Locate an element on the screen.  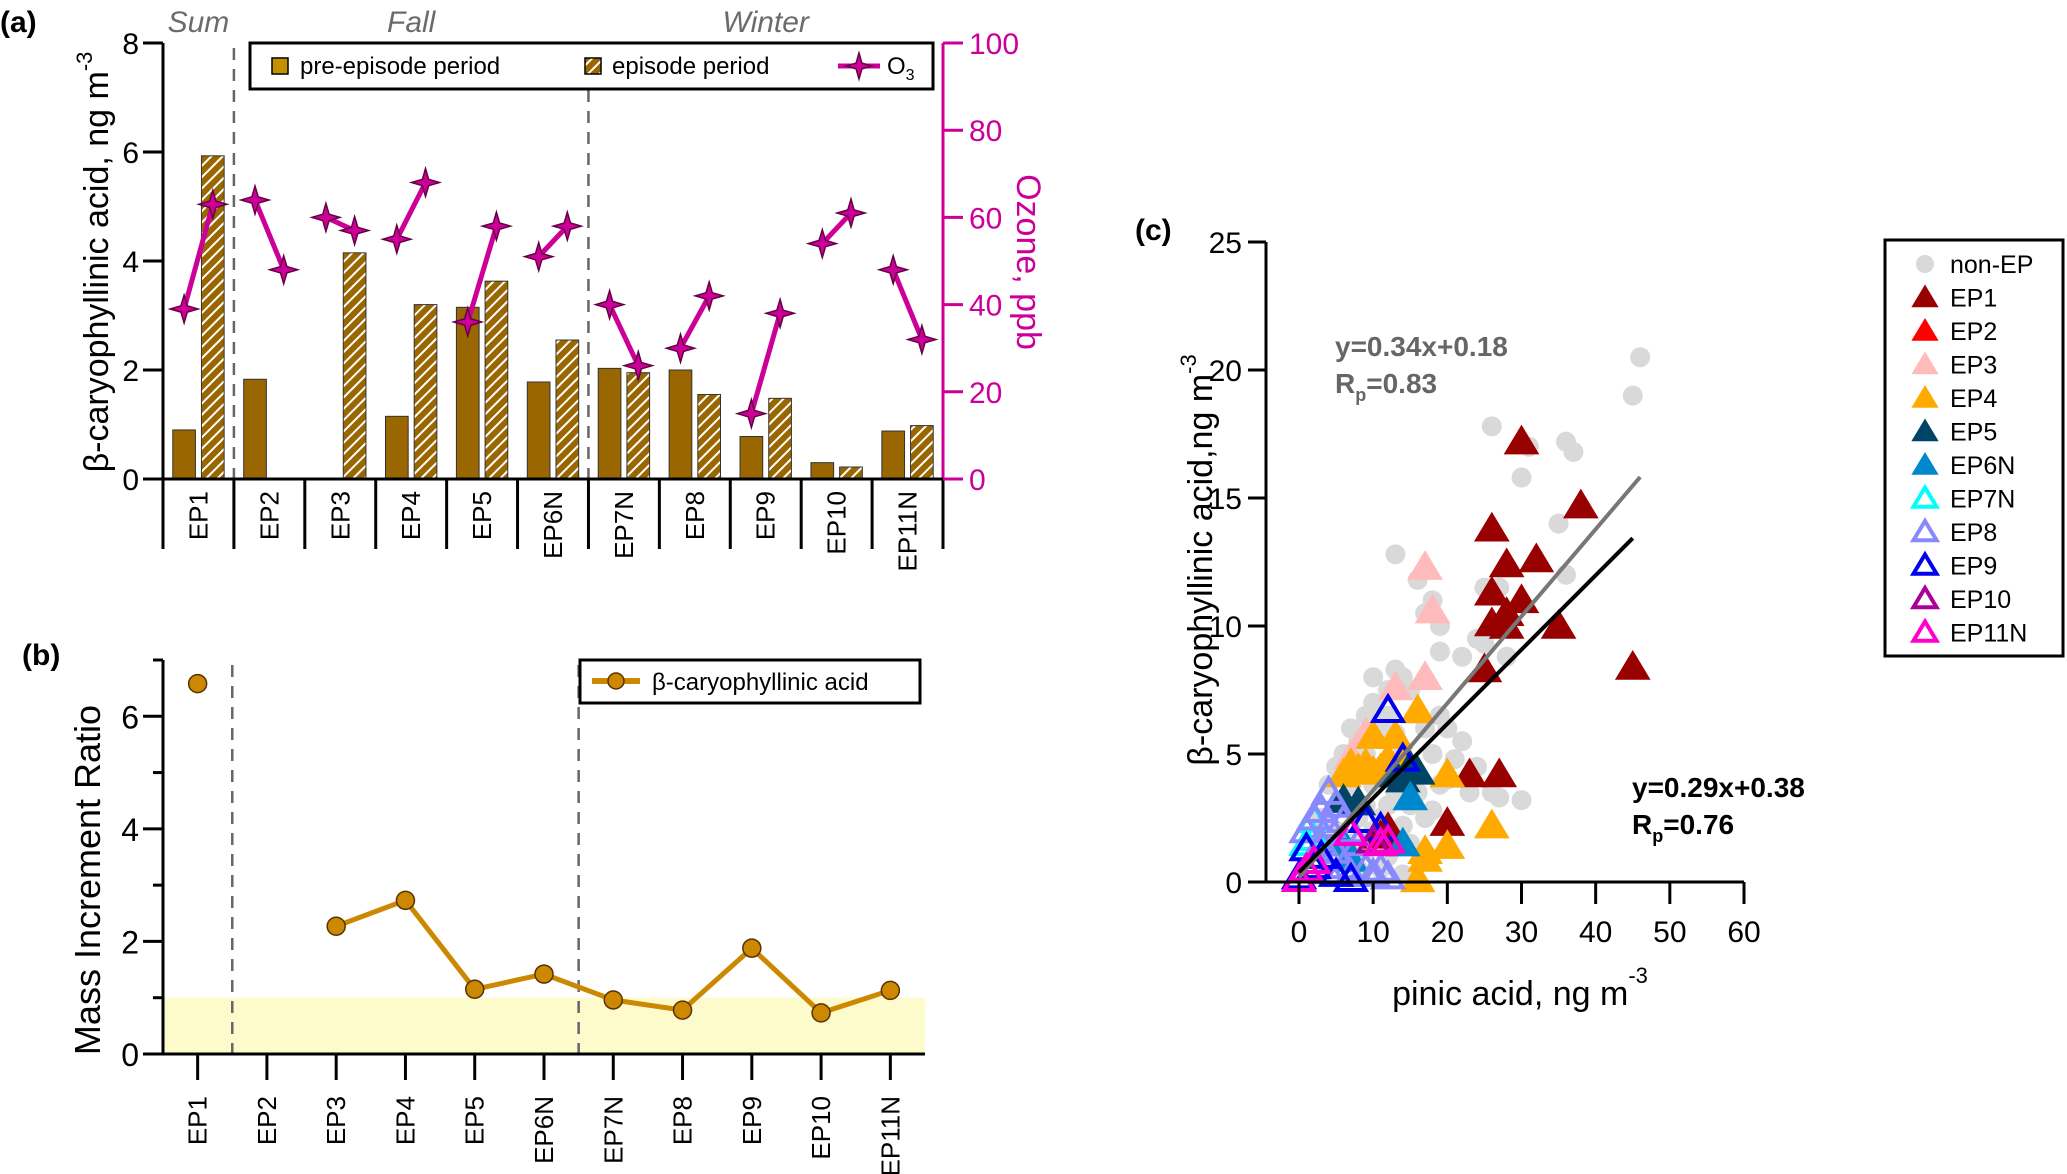
bar-pre-EP8 is located at coordinates (680, 424).